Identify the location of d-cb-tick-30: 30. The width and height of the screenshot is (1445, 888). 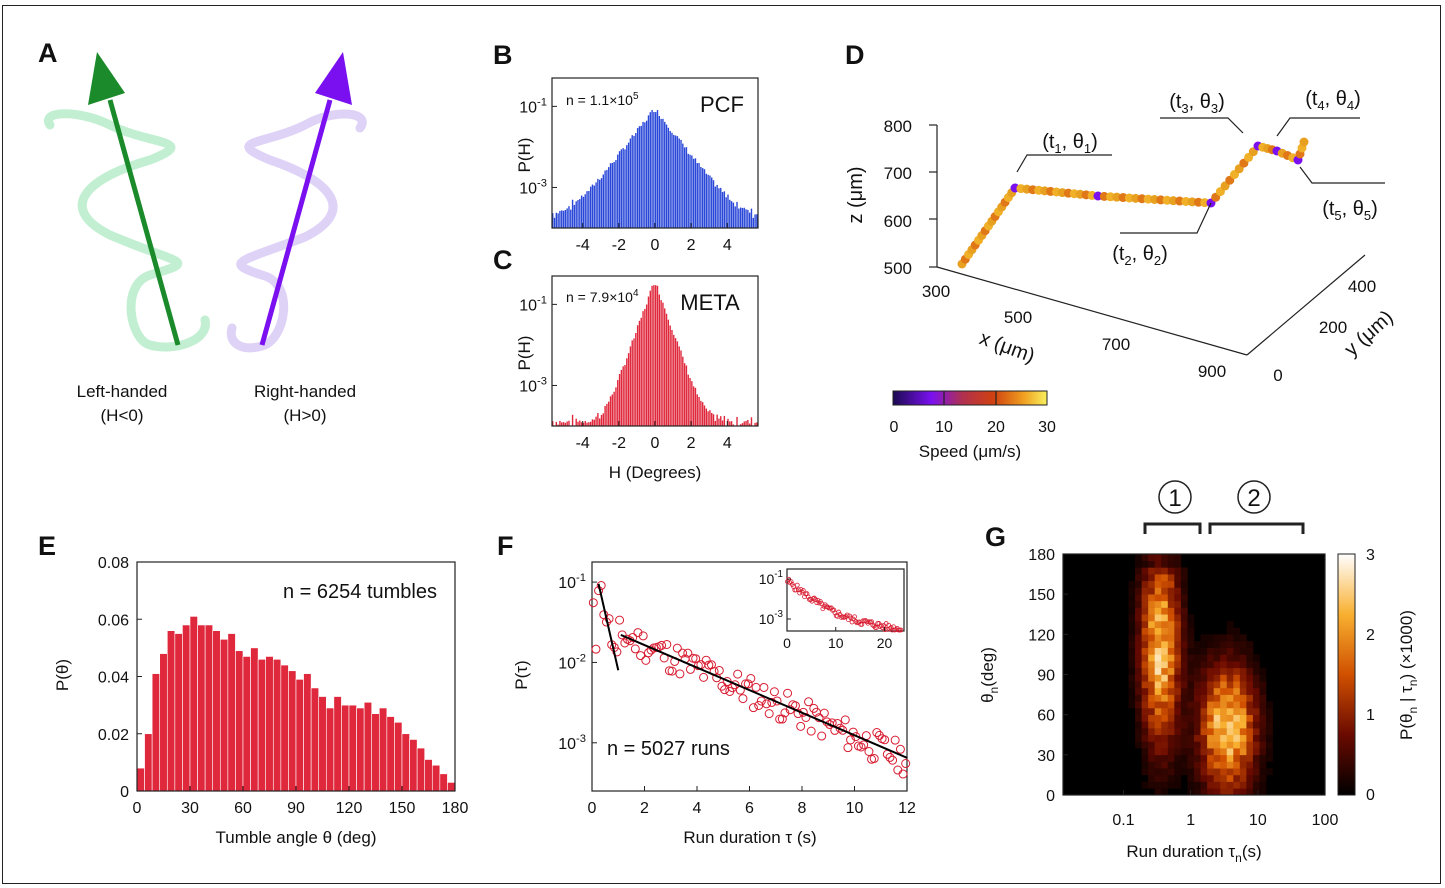
(1047, 427).